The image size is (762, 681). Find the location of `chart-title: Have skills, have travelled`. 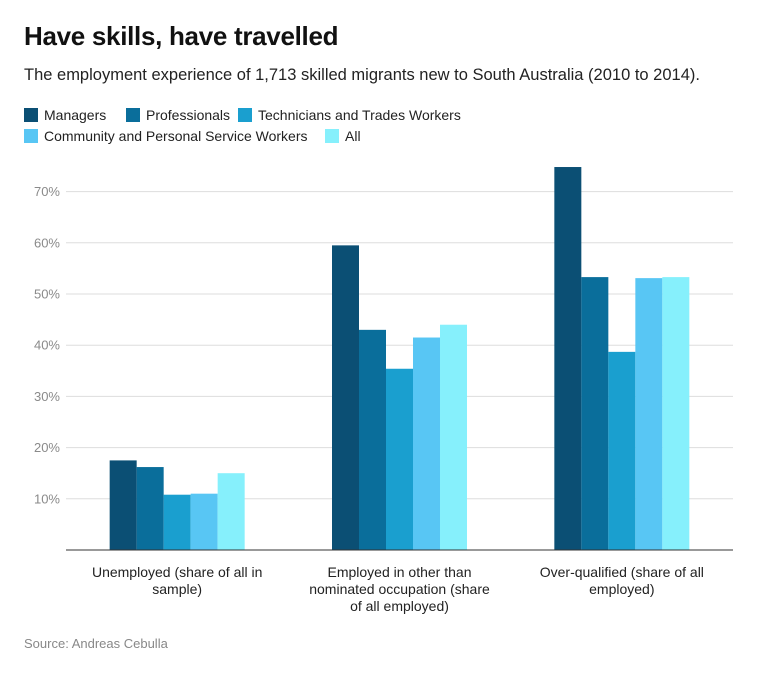

chart-title: Have skills, have travelled is located at coordinates (181, 36).